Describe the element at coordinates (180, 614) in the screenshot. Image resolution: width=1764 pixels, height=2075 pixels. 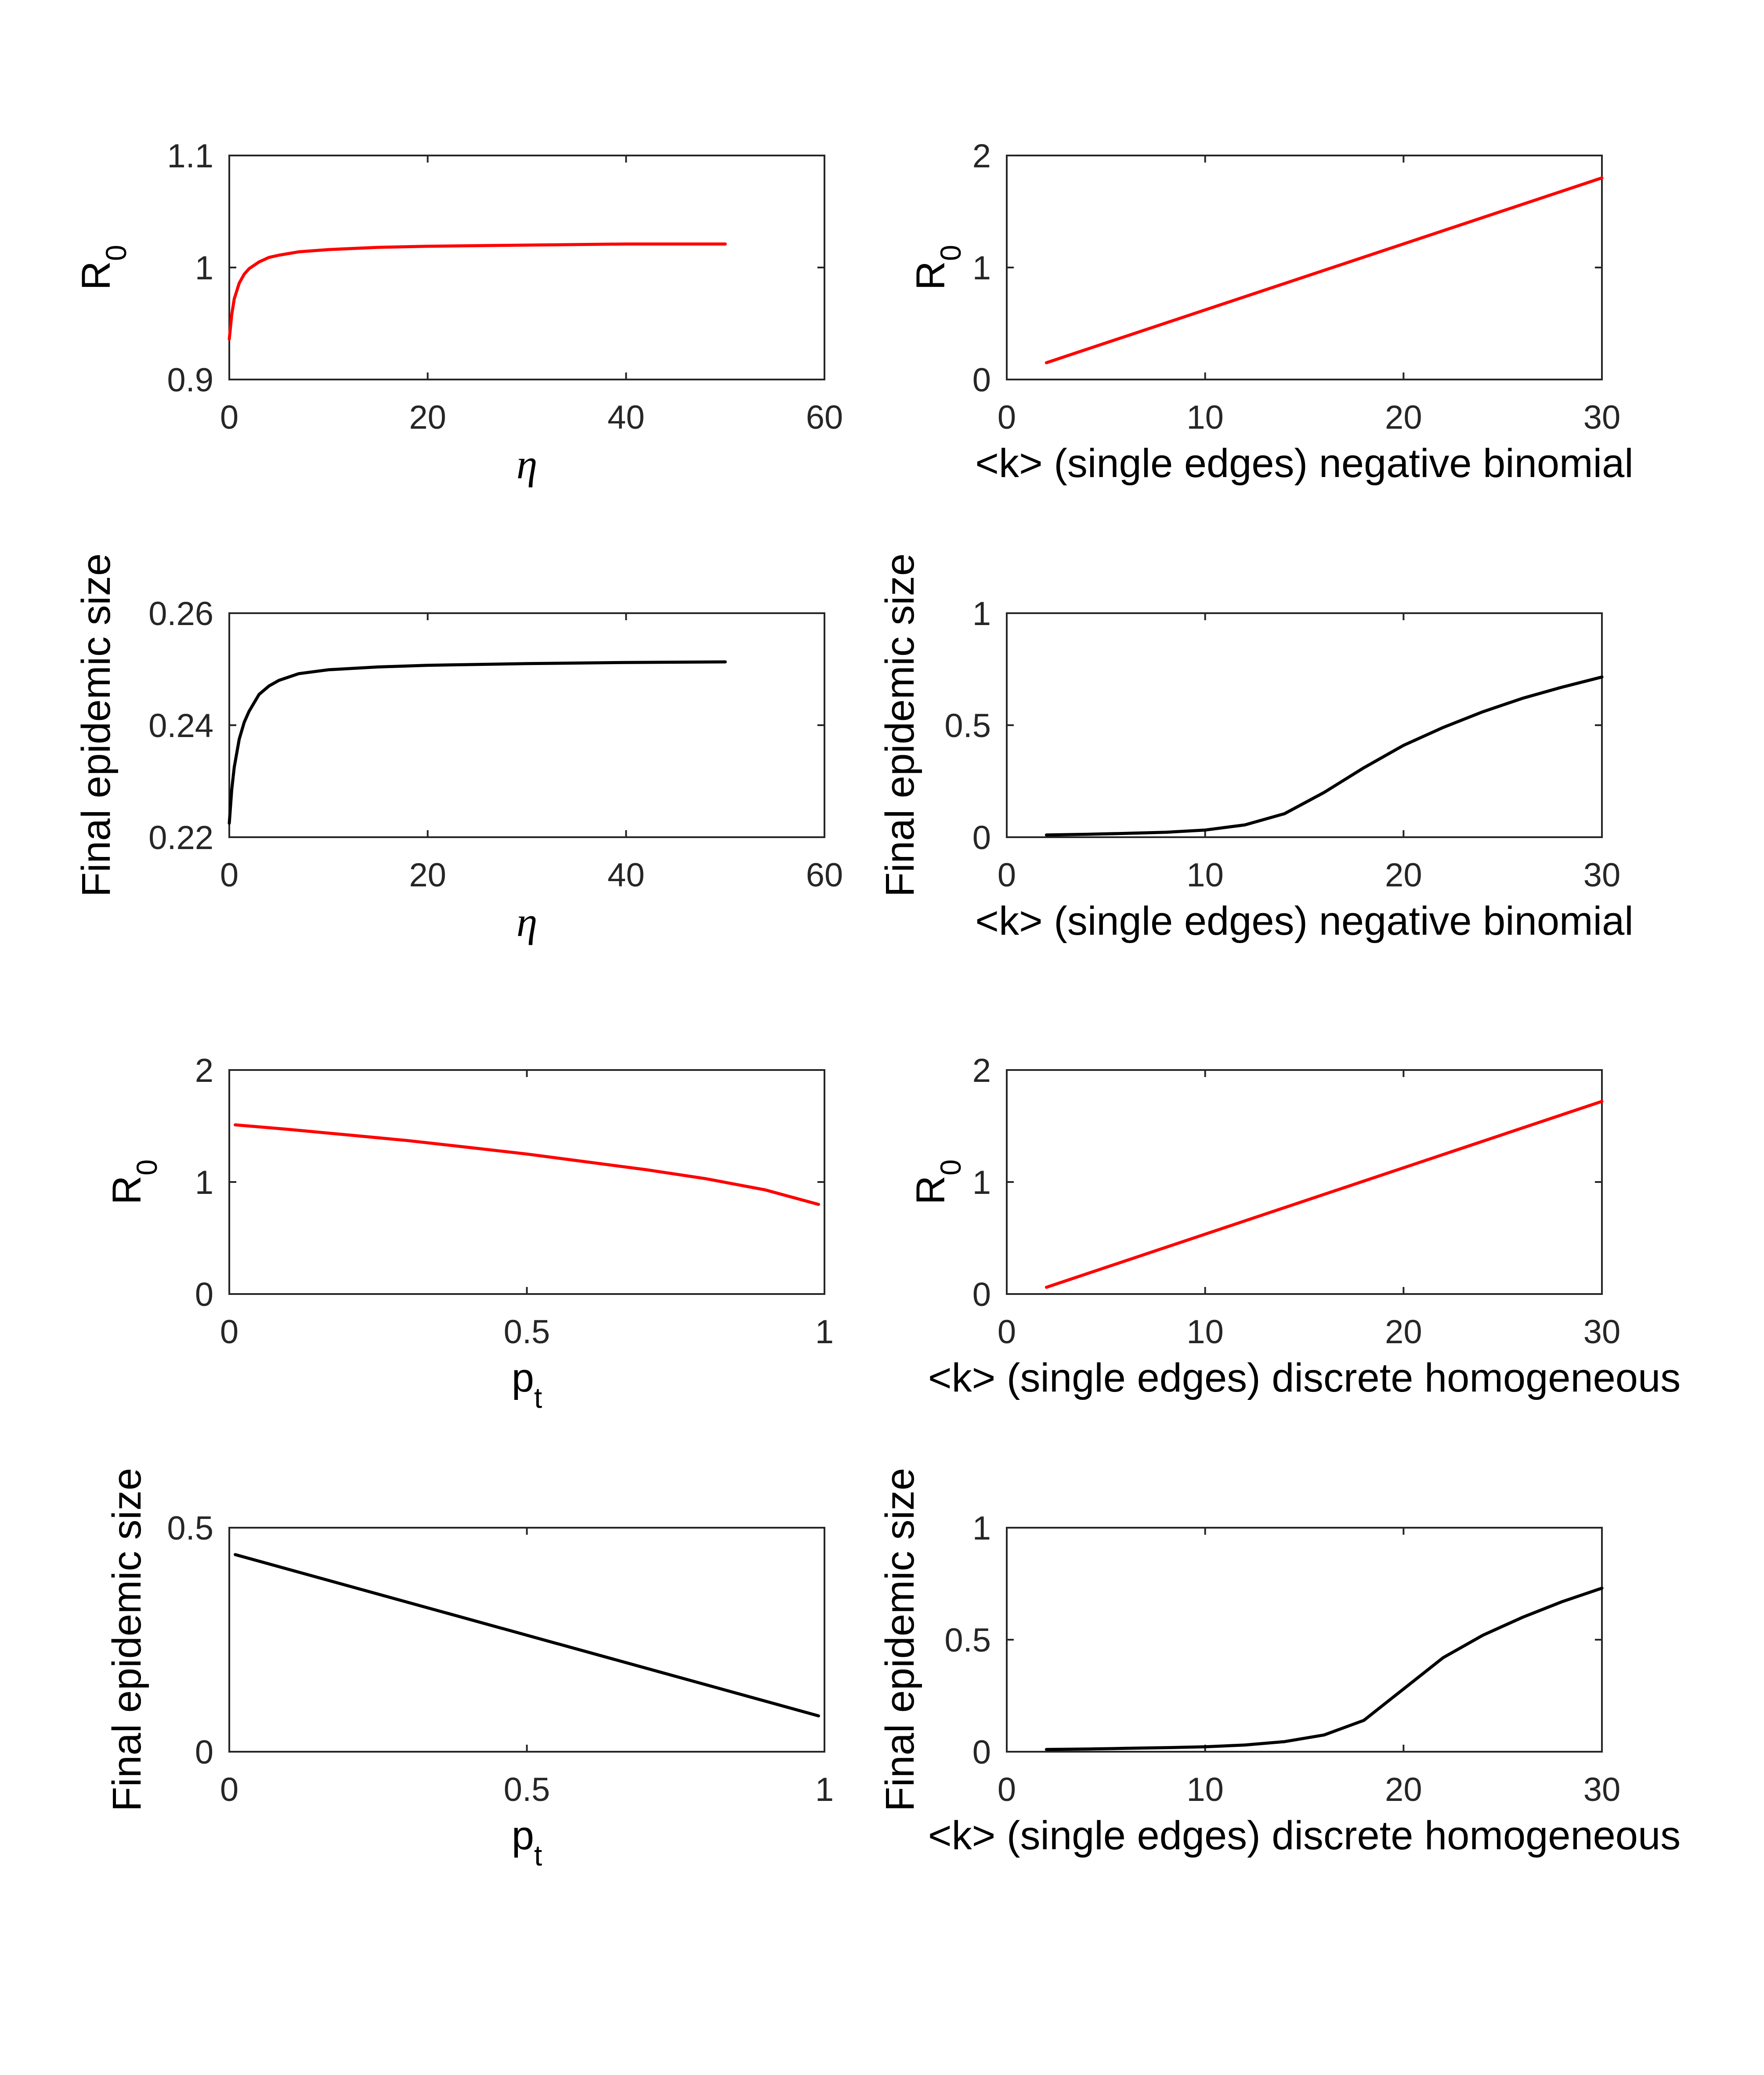
I see `y-tick-label: 0.26` at that location.